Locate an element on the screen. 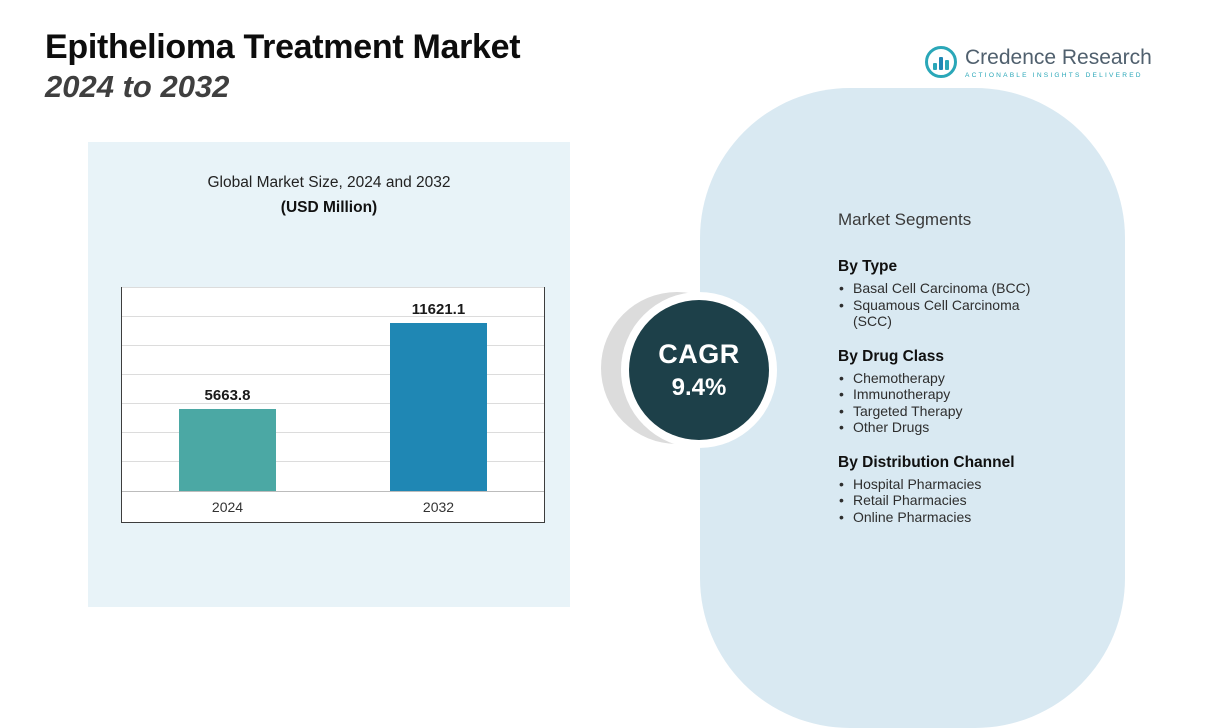 Image resolution: width=1222 pixels, height=728 pixels. segment-item: Retail Pharmacies is located at coordinates (947, 500).